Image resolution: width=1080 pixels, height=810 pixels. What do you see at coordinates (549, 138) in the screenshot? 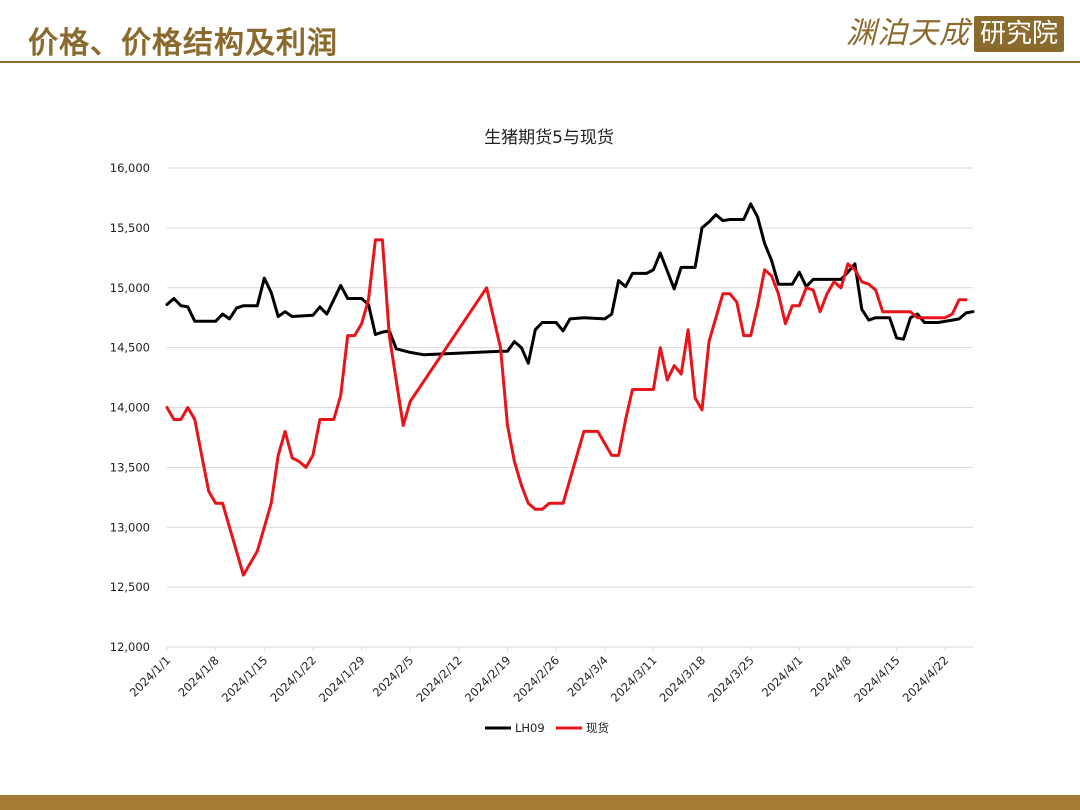
I see `chart-title: 生猪期货5与现货` at bounding box center [549, 138].